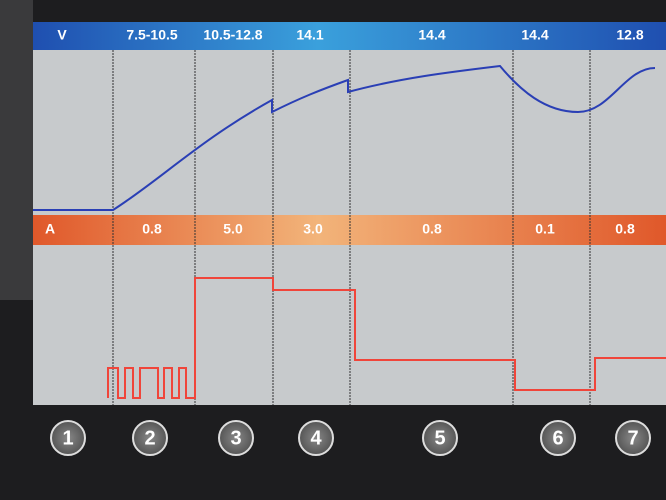 This screenshot has width=666, height=500. I want to click on step-number: 1, so click(67, 438).